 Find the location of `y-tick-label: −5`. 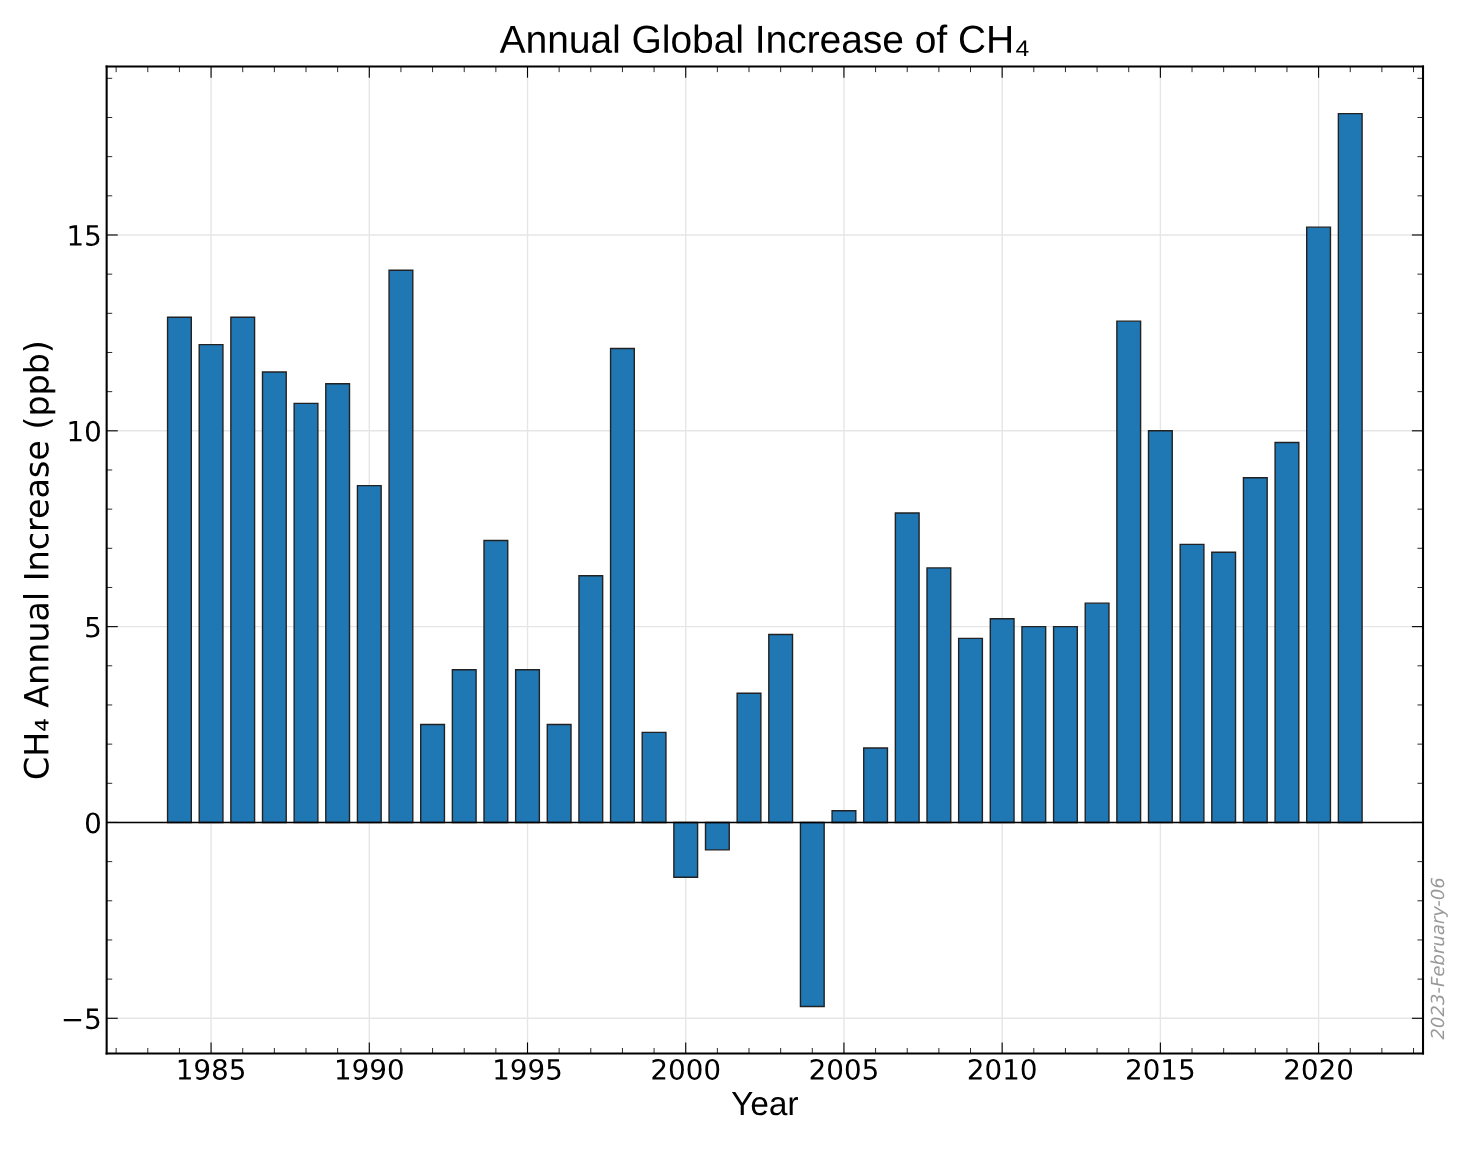

y-tick-label: −5 is located at coordinates (81, 1019).